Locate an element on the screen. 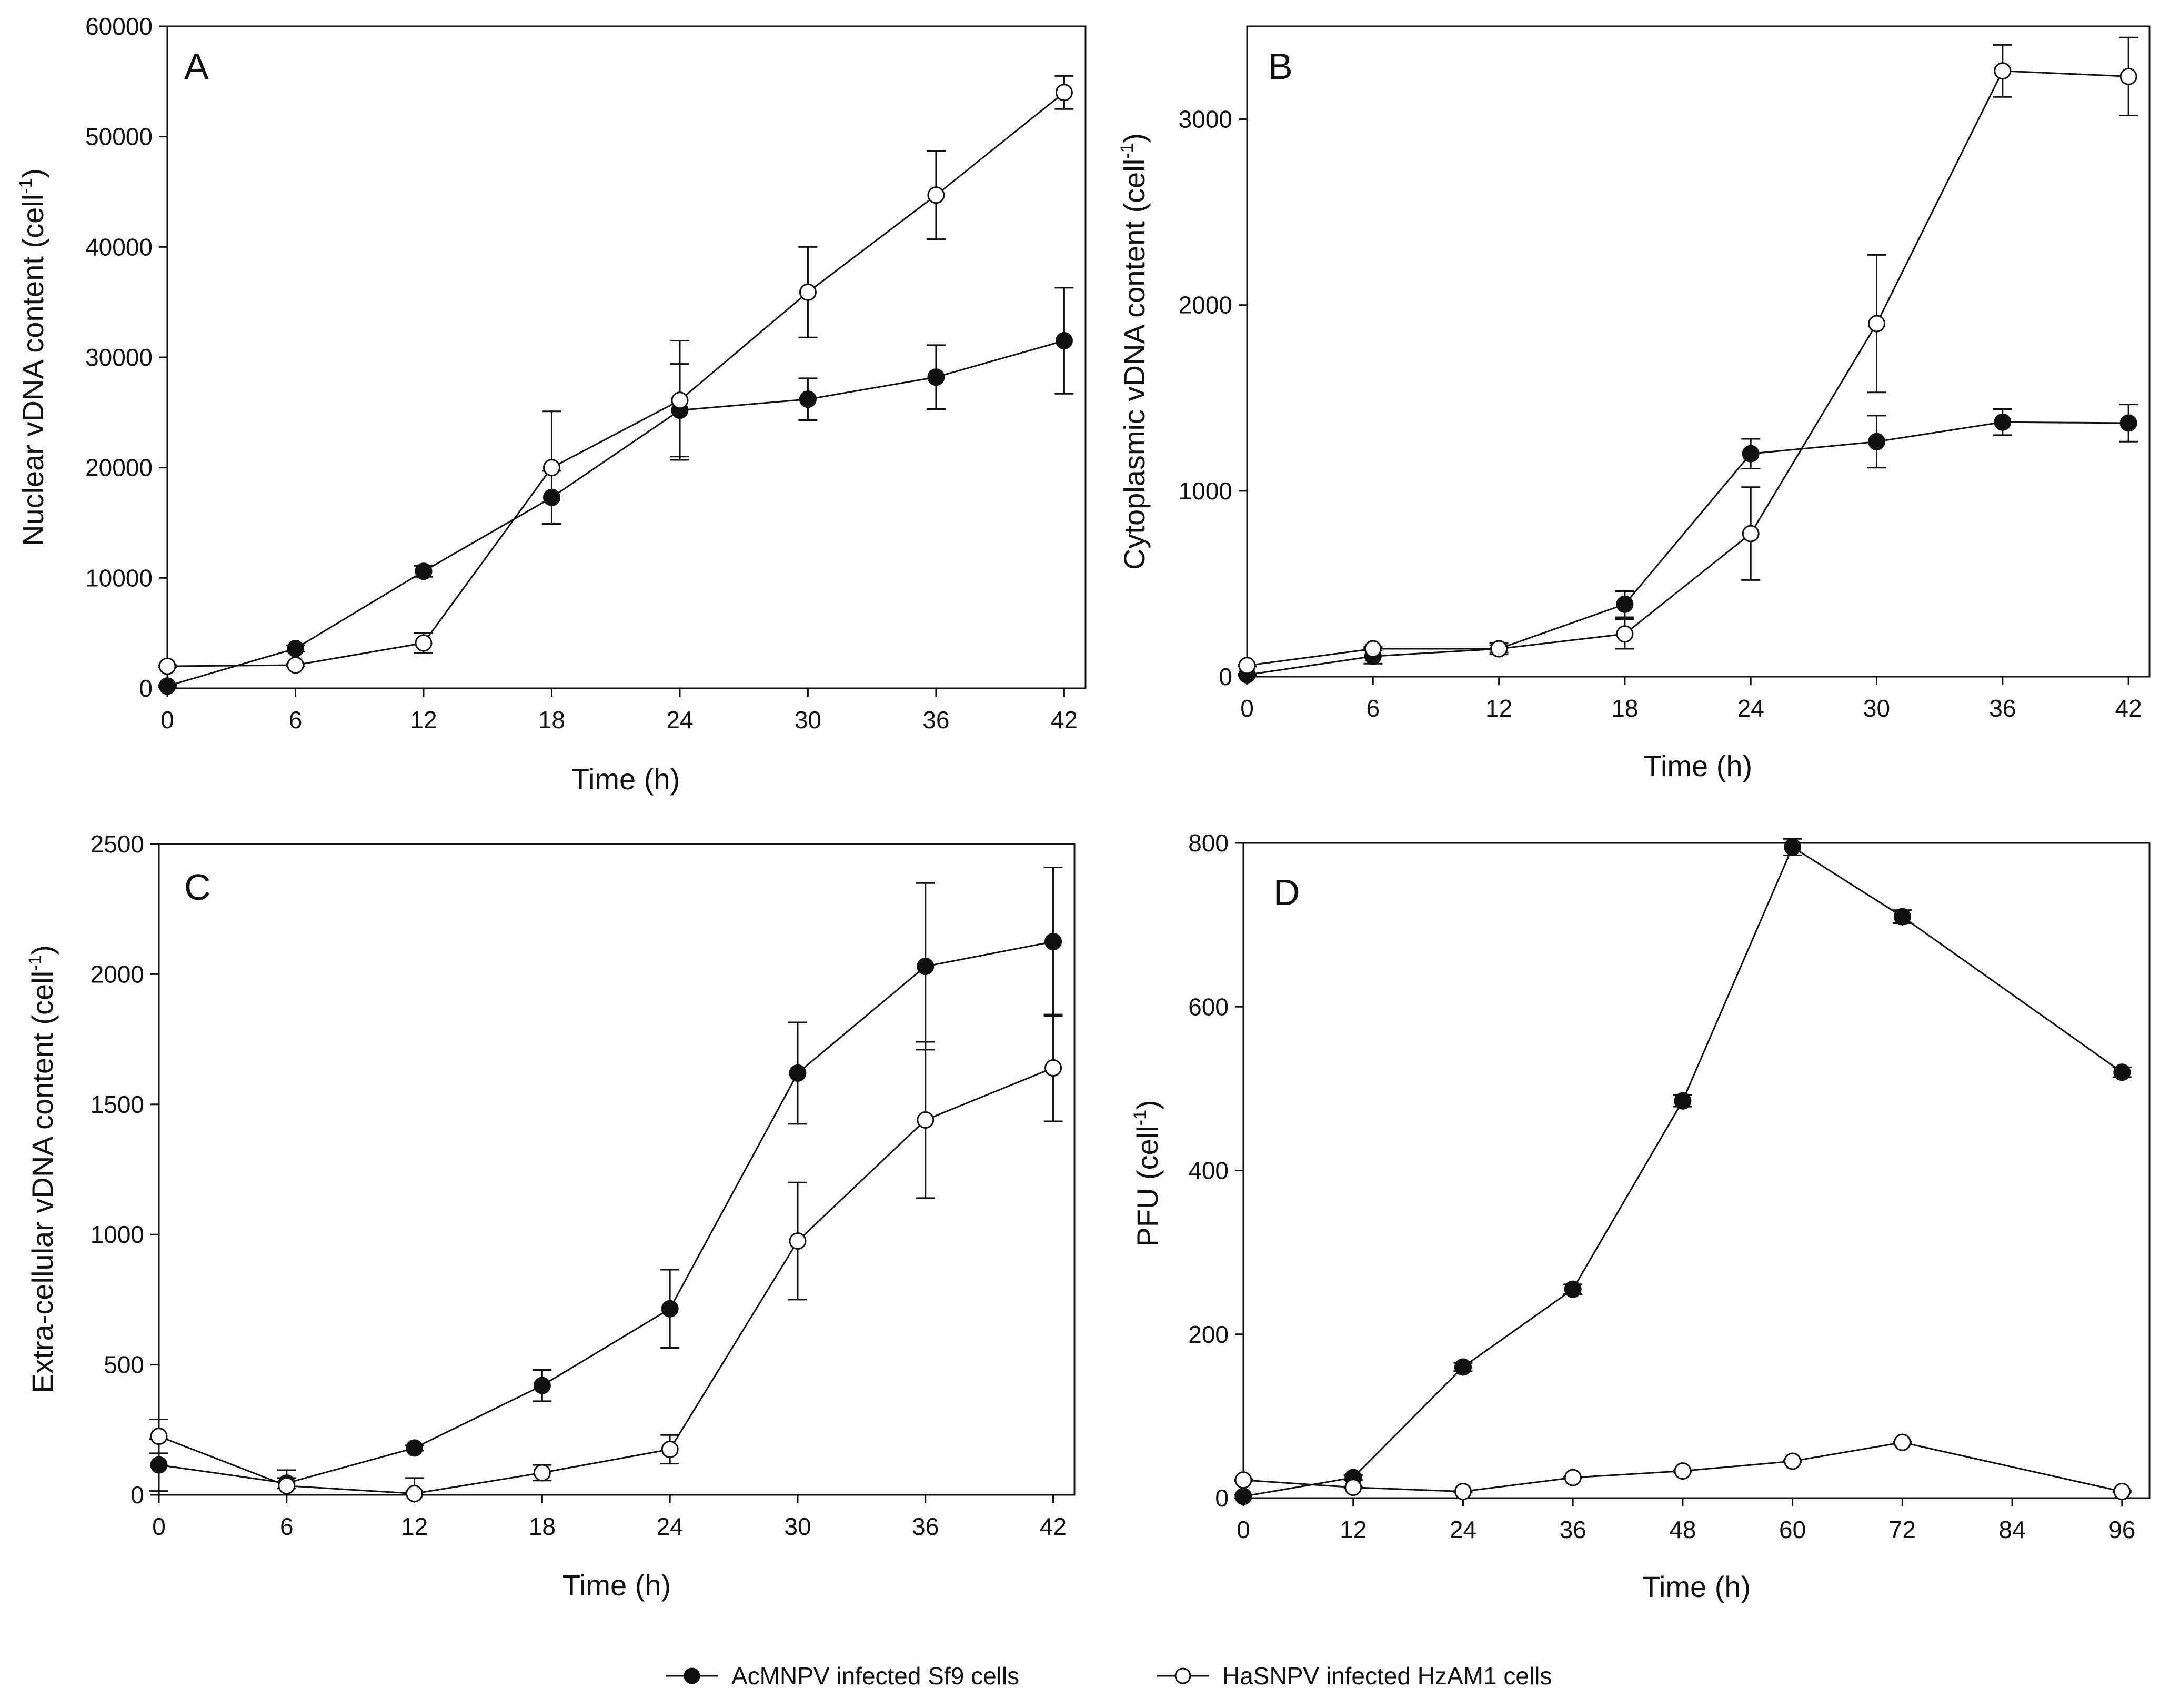  panel-c-y-tick-label: 1000 is located at coordinates (117, 1234).